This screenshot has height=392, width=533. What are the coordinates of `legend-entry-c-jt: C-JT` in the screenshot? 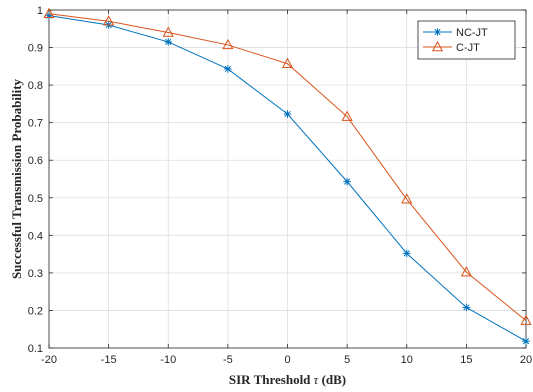 It's located at (451, 47).